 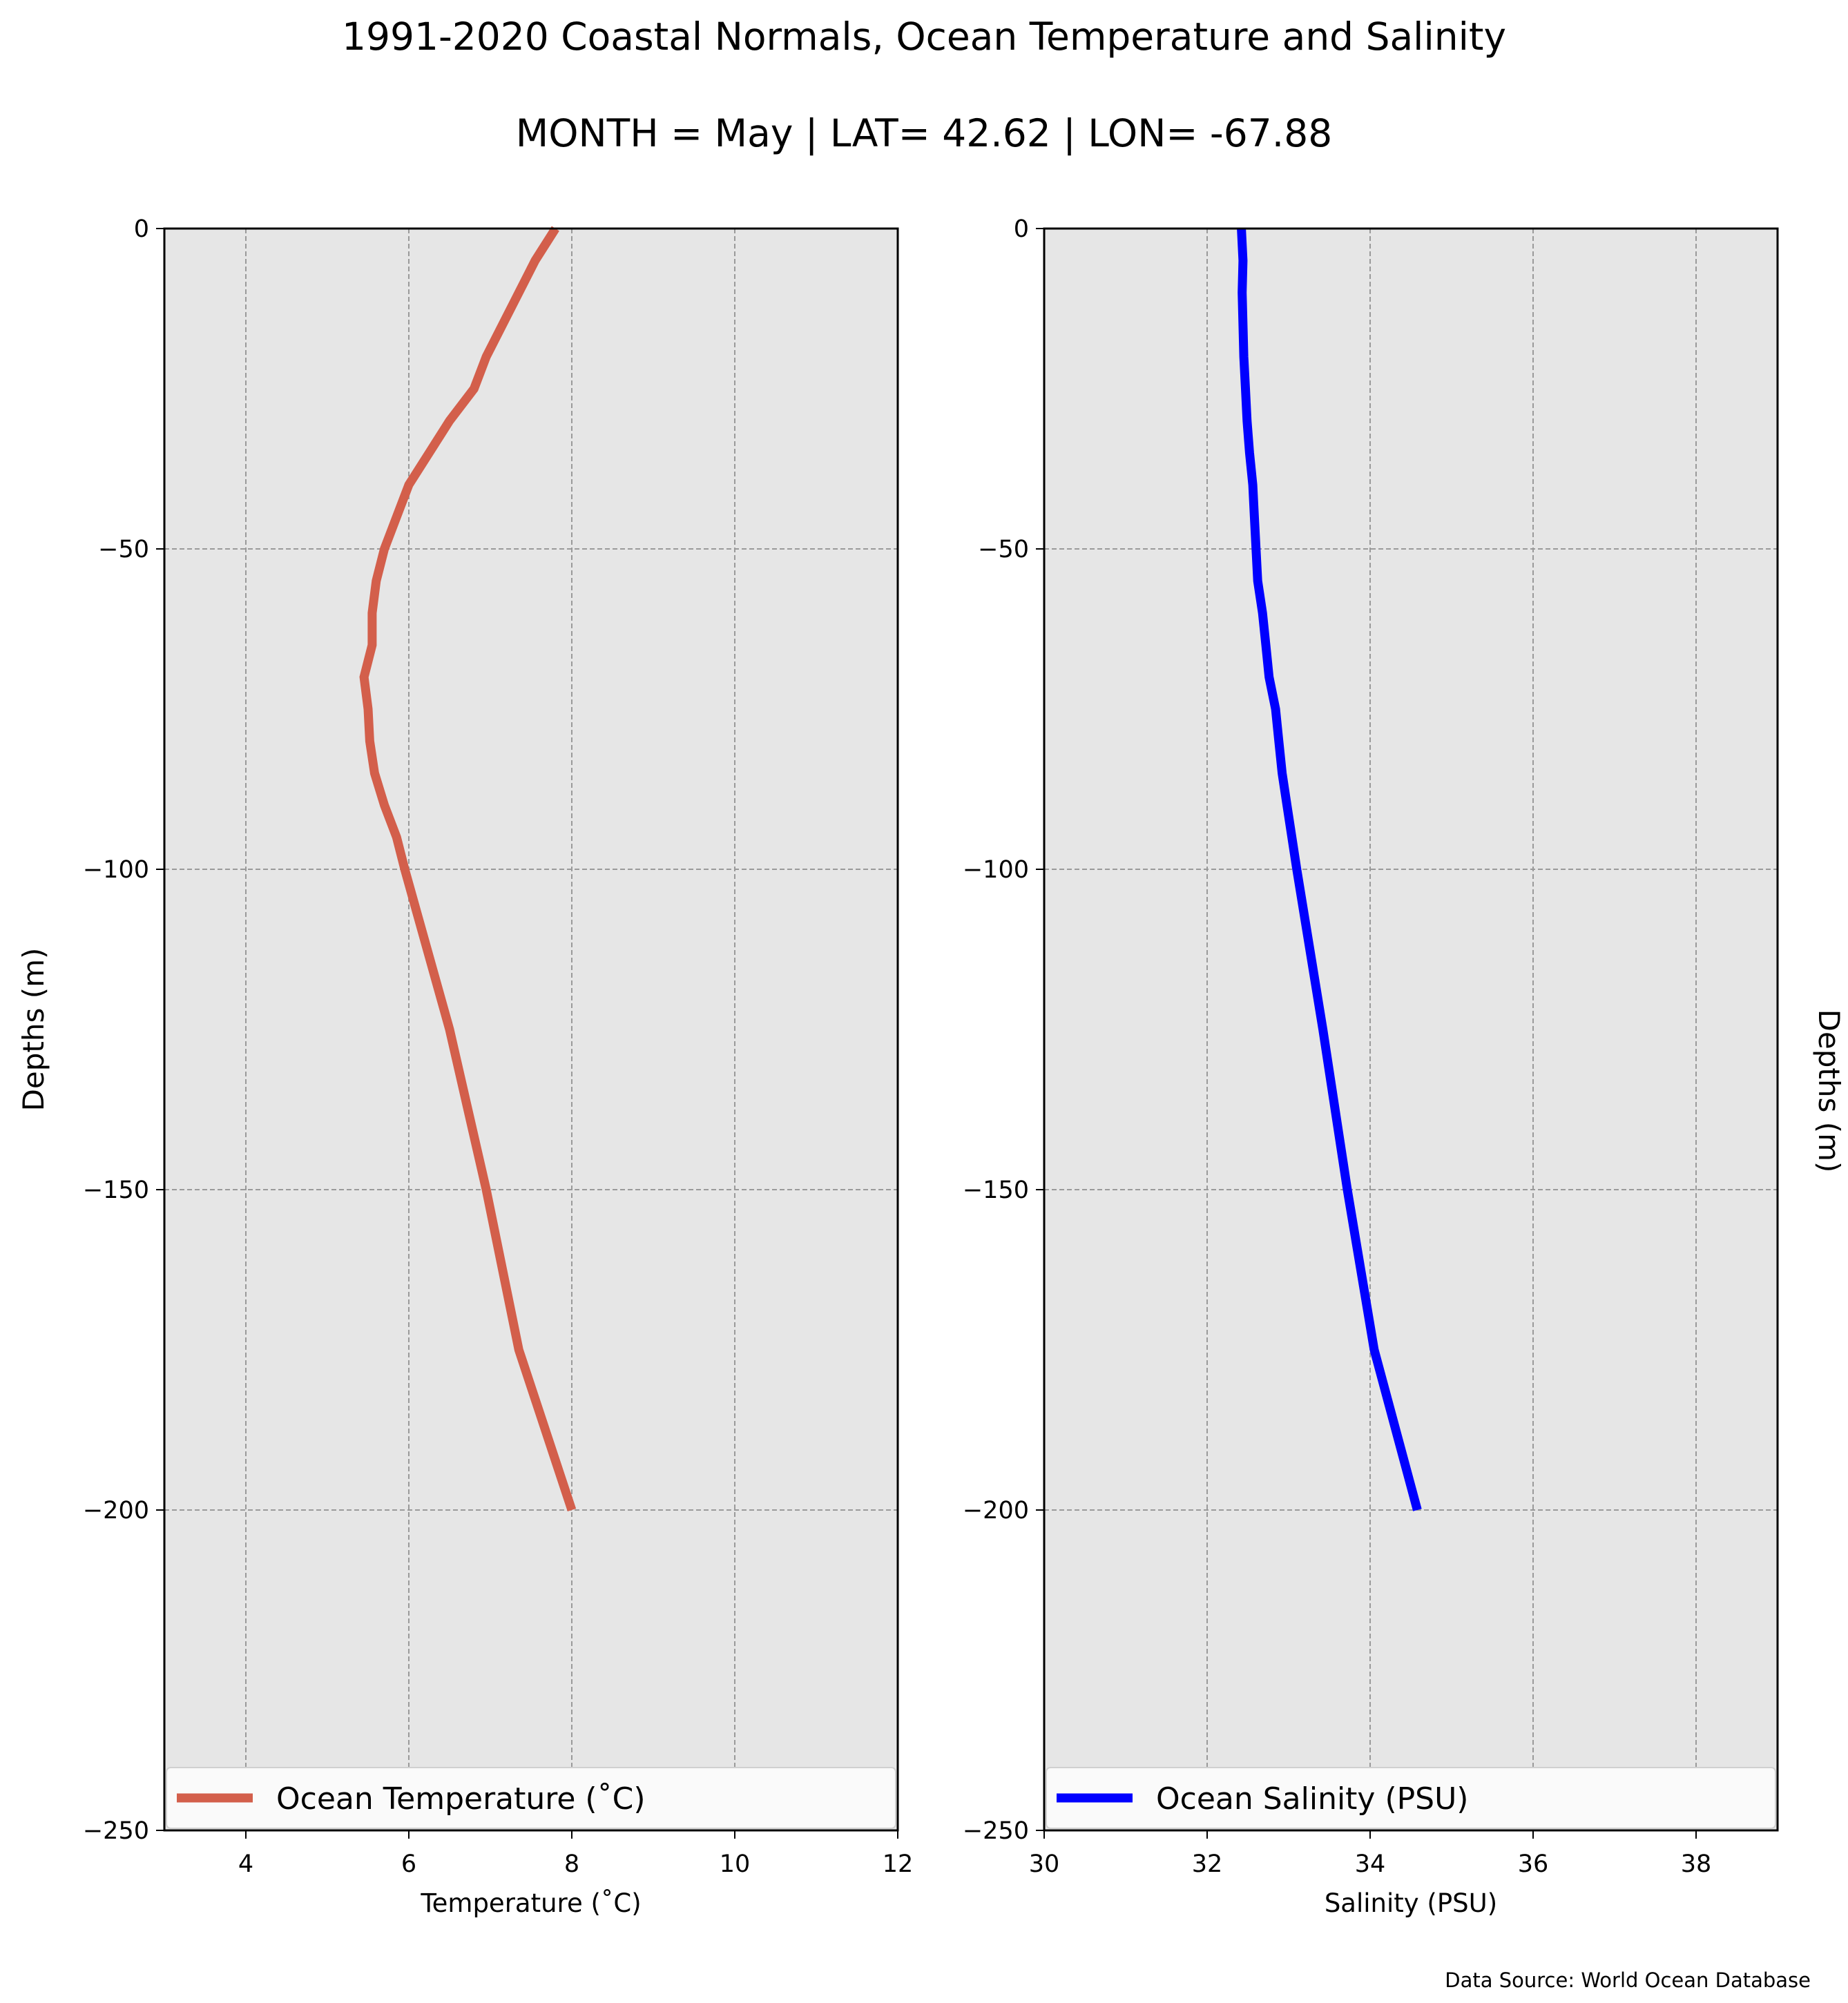 What do you see at coordinates (530, 1903) in the screenshot?
I see `temperature-x-axis-label: Temperature (˚C)` at bounding box center [530, 1903].